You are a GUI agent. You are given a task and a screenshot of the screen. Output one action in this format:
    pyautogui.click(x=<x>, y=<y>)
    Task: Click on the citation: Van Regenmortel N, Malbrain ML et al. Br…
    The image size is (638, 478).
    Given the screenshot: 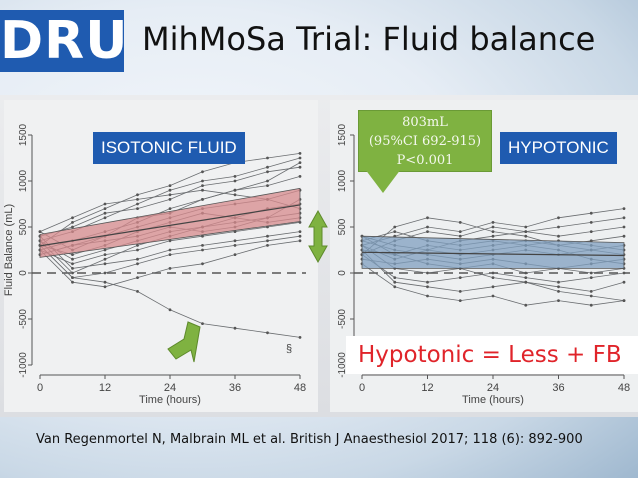 What is the action you would take?
    pyautogui.click(x=309, y=439)
    